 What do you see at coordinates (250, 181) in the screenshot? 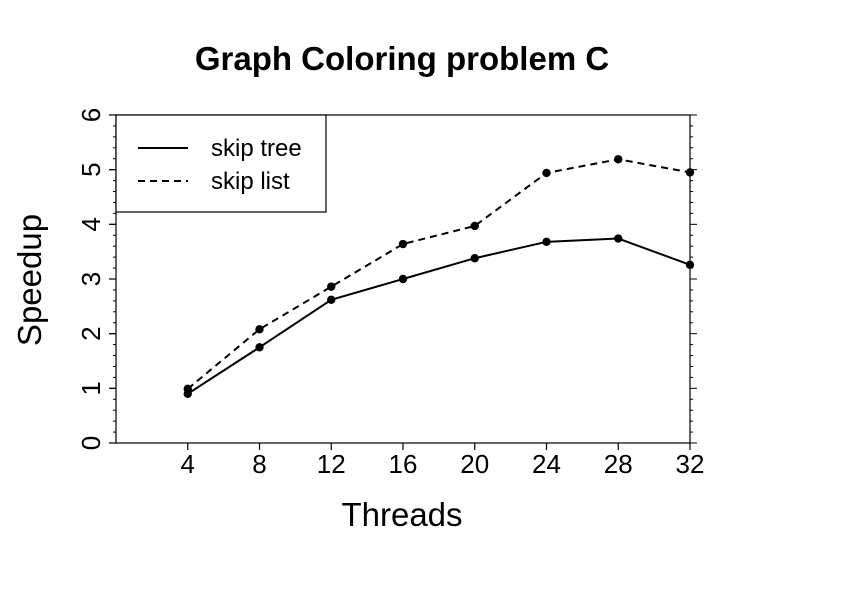
I see `legend-entry-label: skip list` at bounding box center [250, 181].